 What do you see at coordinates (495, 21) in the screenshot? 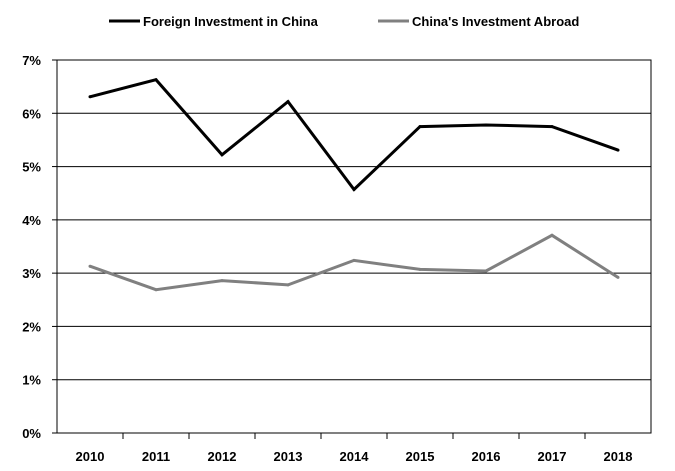
I see `legend-label-china-investment-abroad: China's Investment Abroad` at bounding box center [495, 21].